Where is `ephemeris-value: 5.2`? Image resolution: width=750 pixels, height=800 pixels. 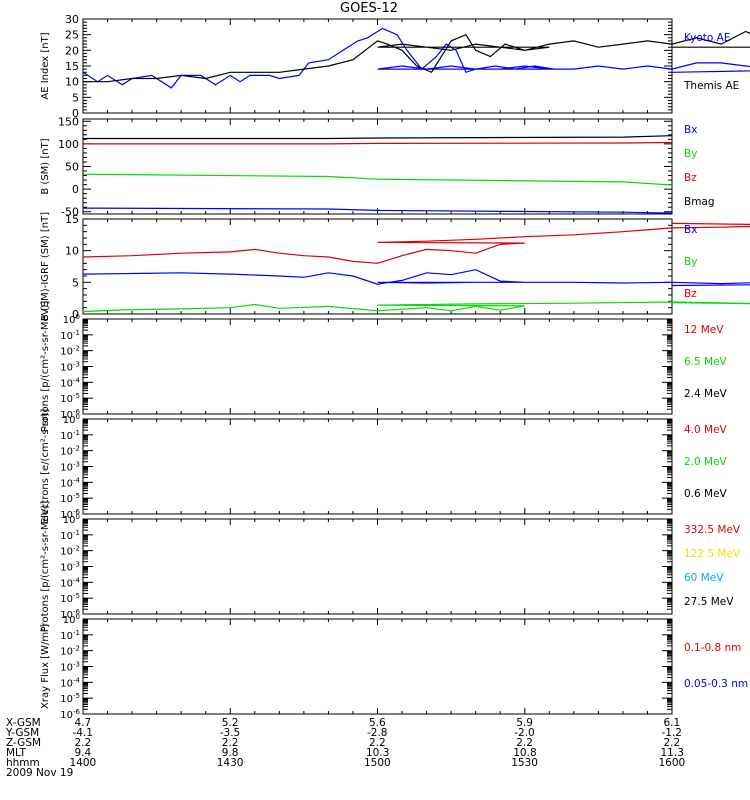 ephemeris-value: 5.2 is located at coordinates (230, 723).